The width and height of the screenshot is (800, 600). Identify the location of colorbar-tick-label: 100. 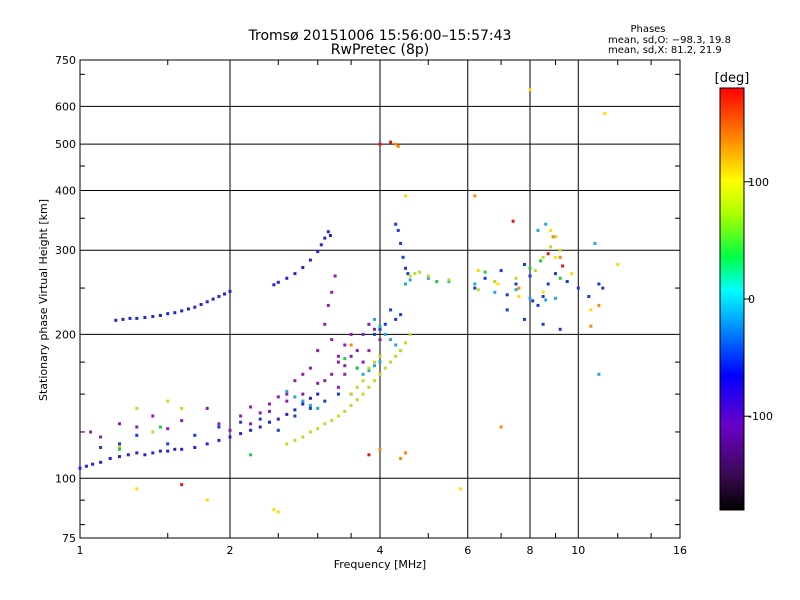
(758, 182).